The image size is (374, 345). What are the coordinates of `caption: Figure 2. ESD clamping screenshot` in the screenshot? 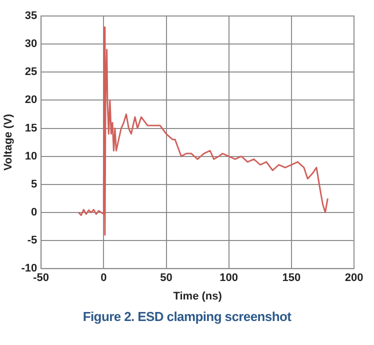 It's located at (187, 316).